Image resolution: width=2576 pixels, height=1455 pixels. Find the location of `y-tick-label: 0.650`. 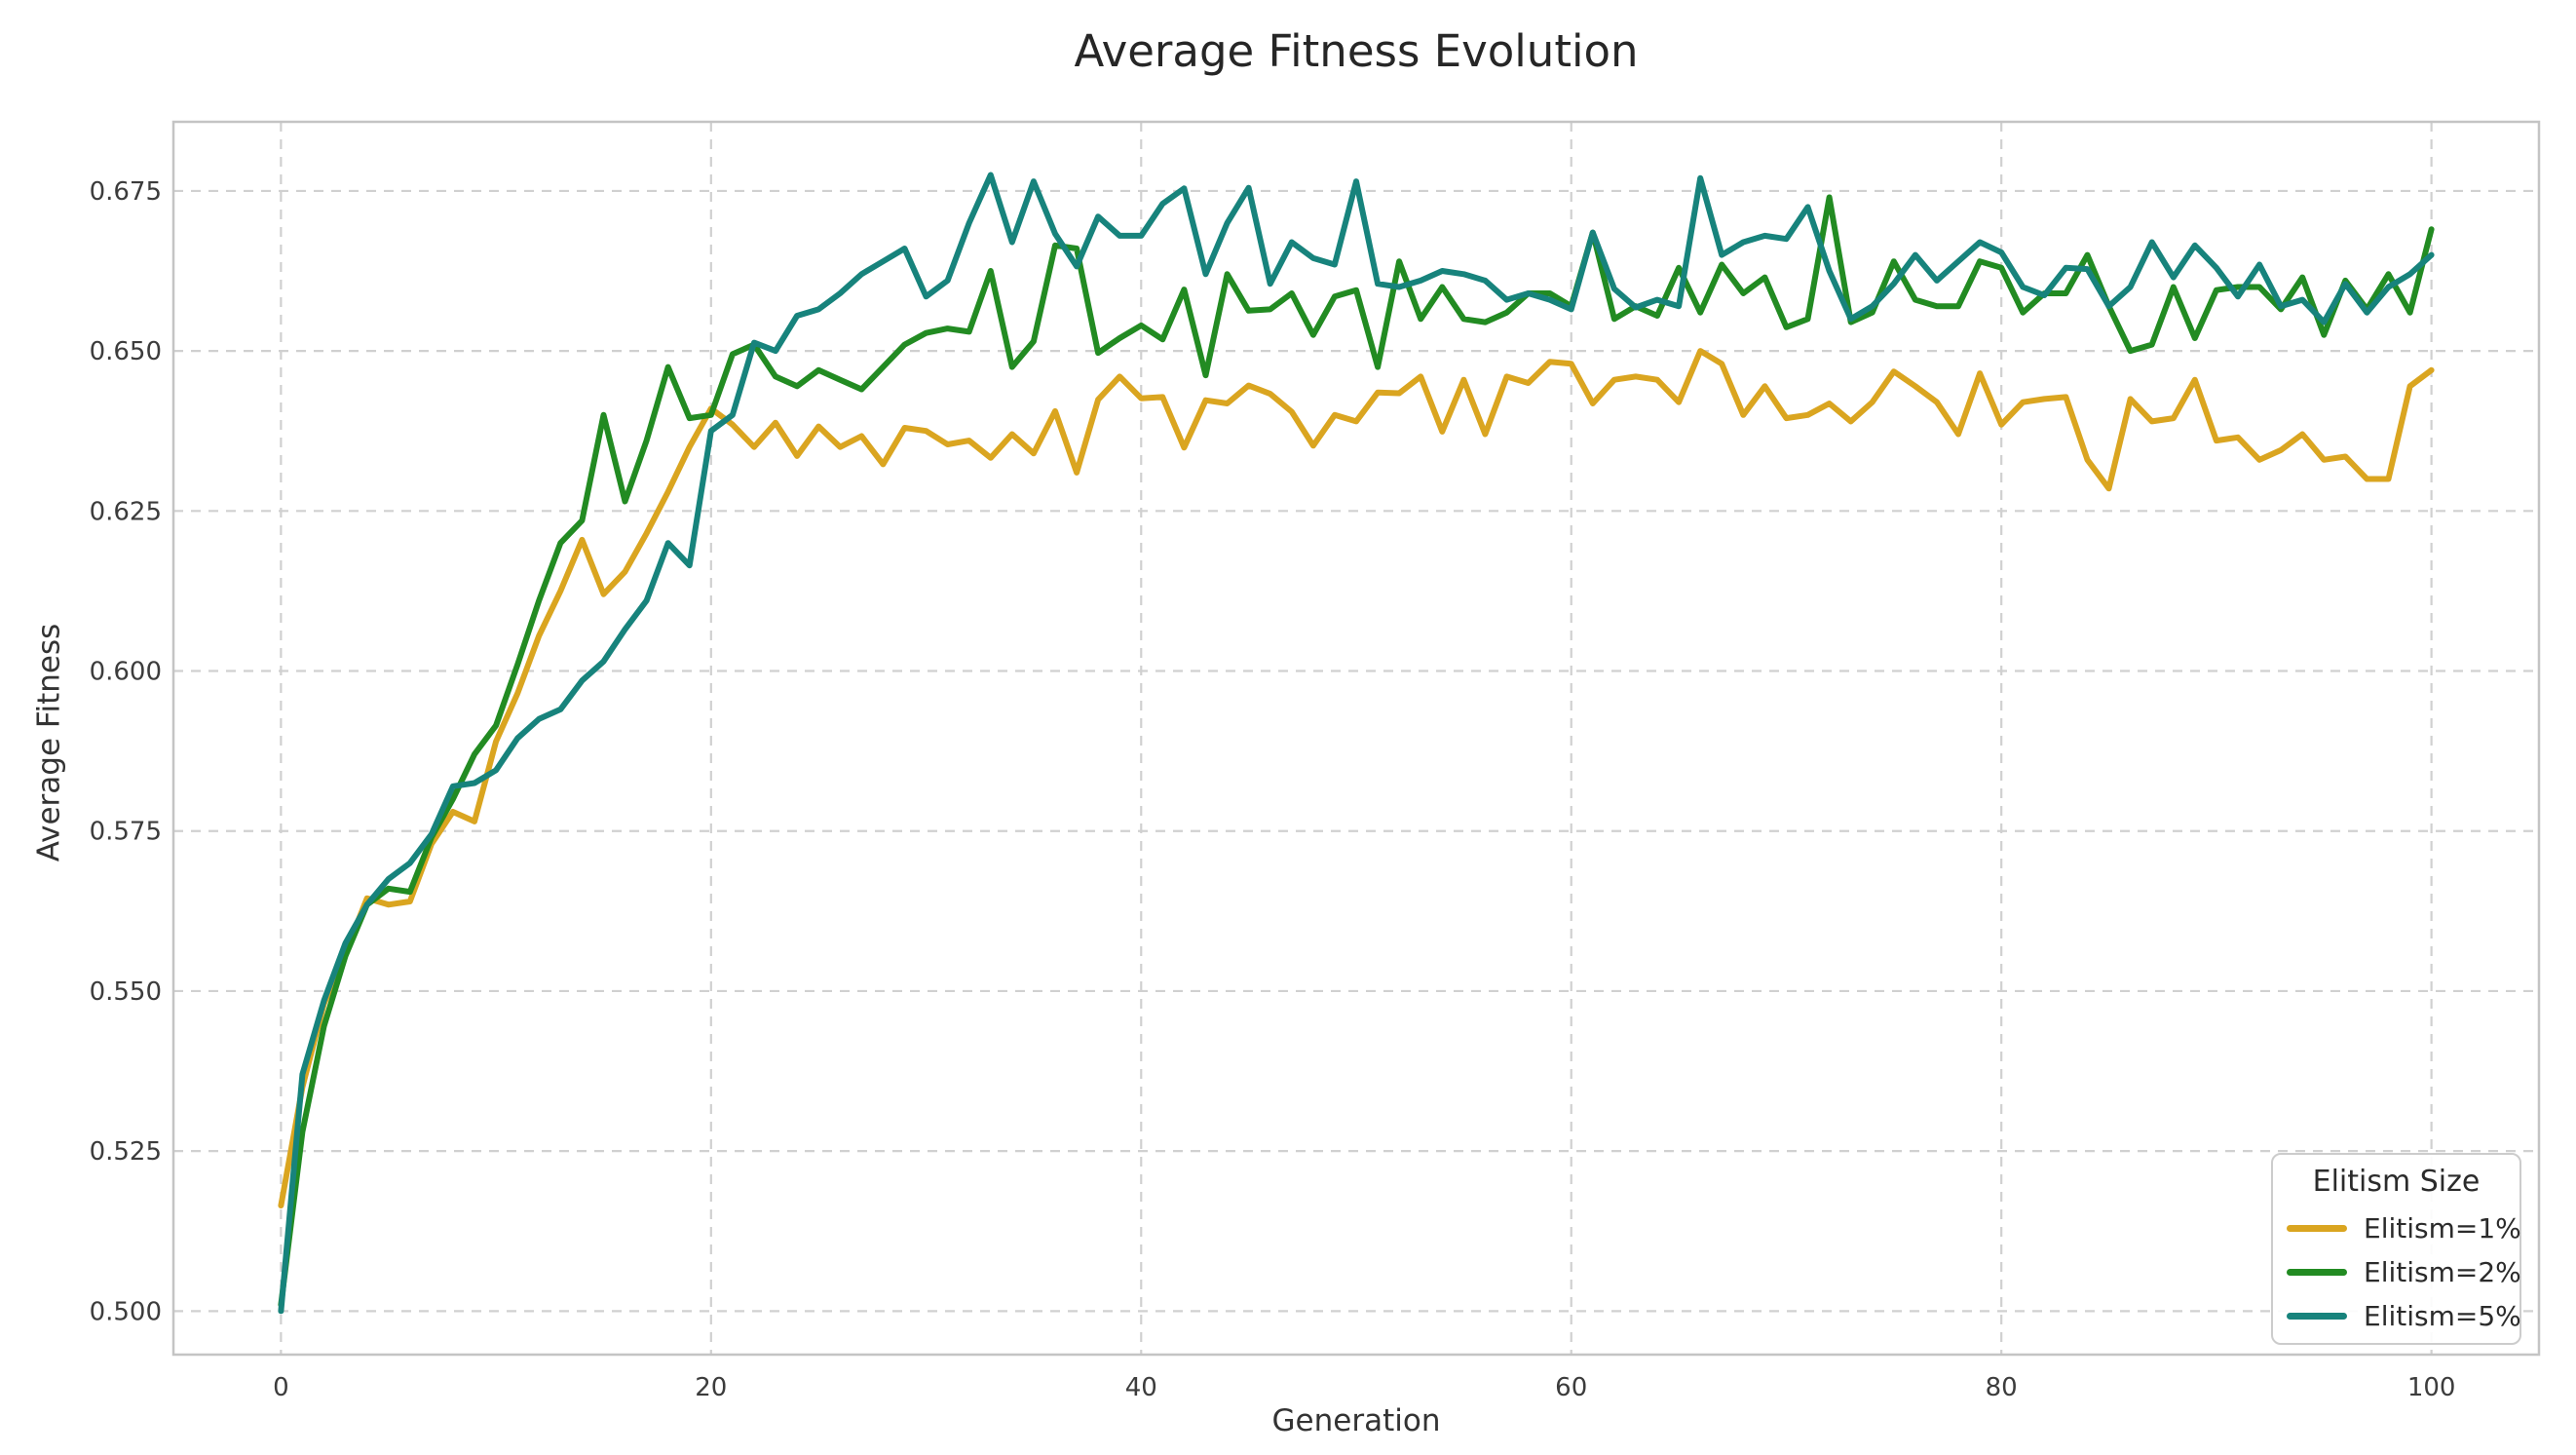

y-tick-label: 0.650 is located at coordinates (126, 351).